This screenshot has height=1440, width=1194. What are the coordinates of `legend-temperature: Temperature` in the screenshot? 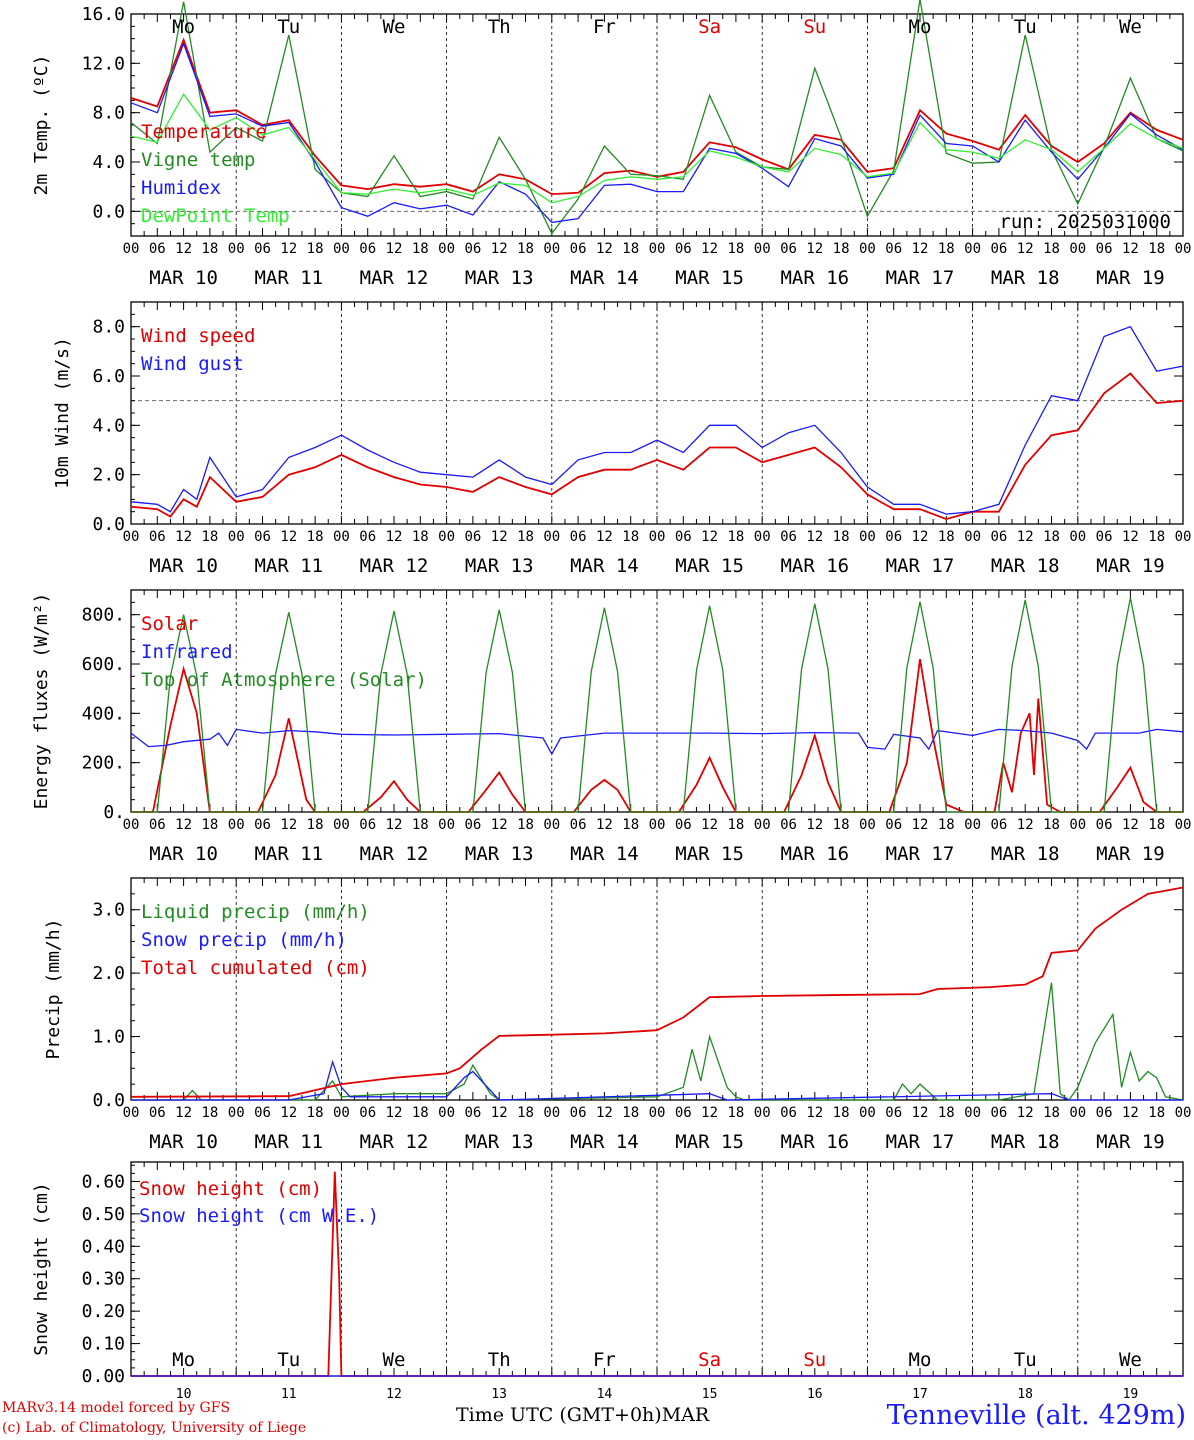 It's located at (204, 132).